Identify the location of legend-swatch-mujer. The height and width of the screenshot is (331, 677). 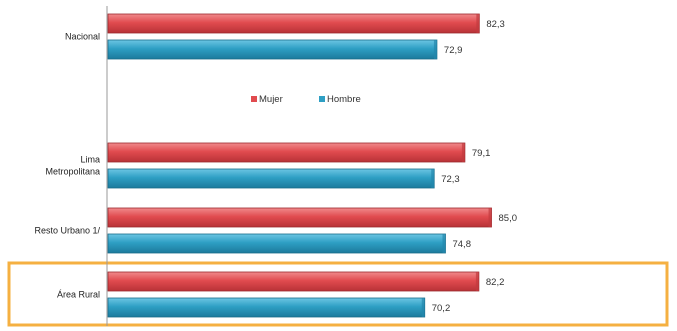
(254, 99).